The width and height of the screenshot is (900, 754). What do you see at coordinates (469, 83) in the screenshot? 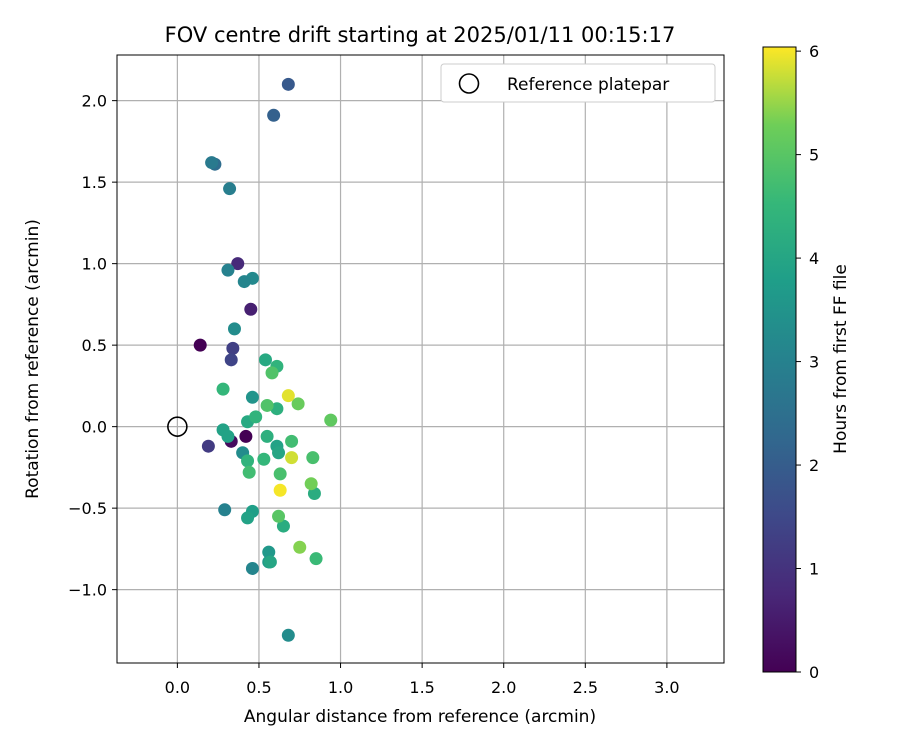
I see `legend-reference-marker` at bounding box center [469, 83].